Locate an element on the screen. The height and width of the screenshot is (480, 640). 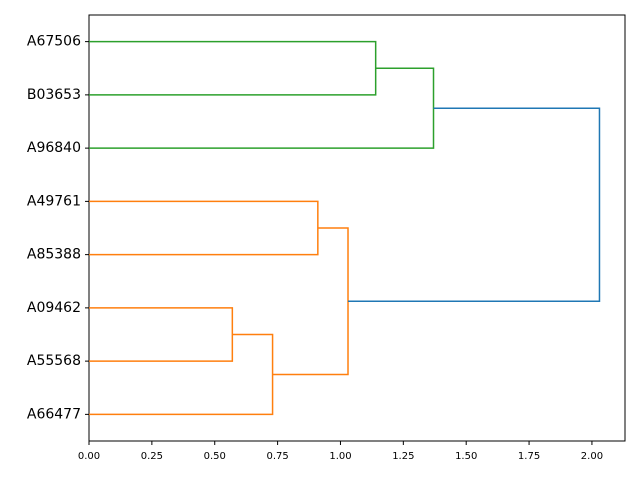
x-tick-label: 1.50 is located at coordinates (466, 456).